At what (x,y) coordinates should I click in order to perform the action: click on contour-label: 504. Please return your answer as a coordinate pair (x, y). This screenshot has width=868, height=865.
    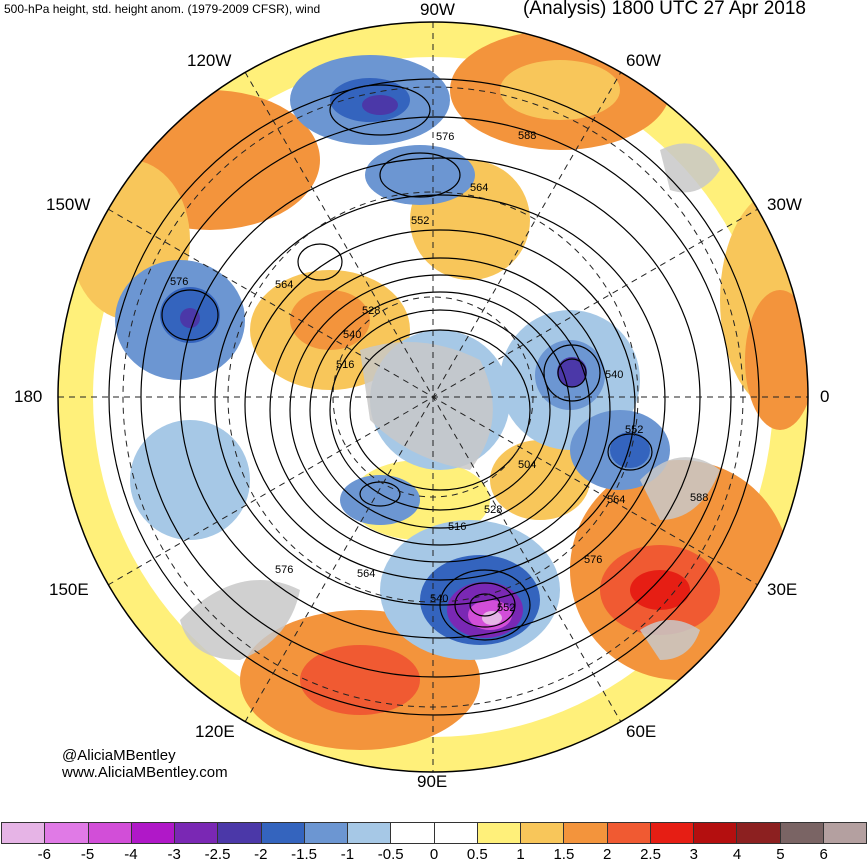
    Looking at the image, I should click on (527, 465).